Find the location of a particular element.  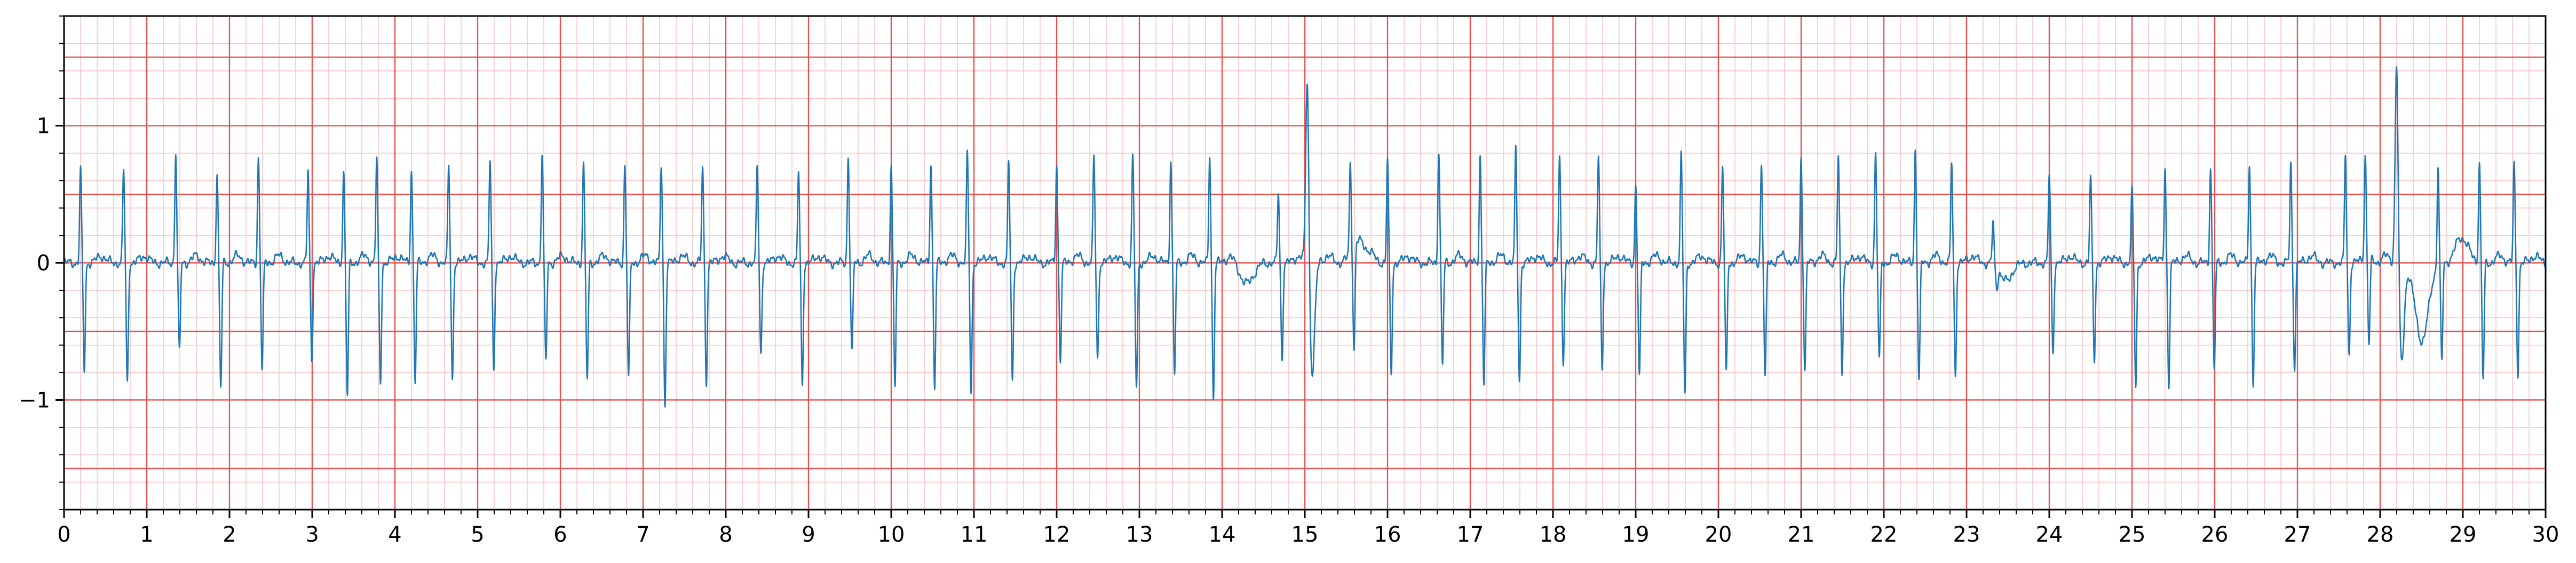

x-tick-label: 19 is located at coordinates (1636, 534).